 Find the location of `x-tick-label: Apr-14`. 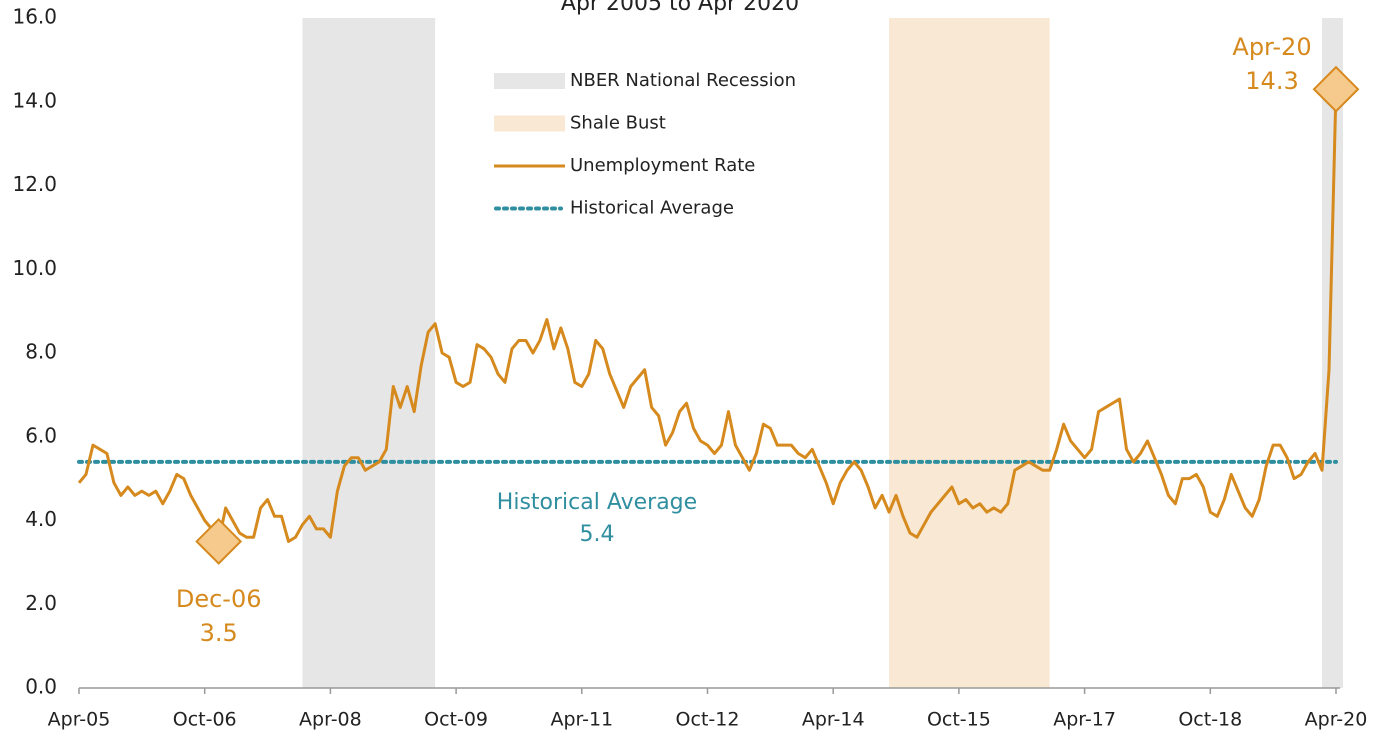

x-tick-label: Apr-14 is located at coordinates (833, 720).